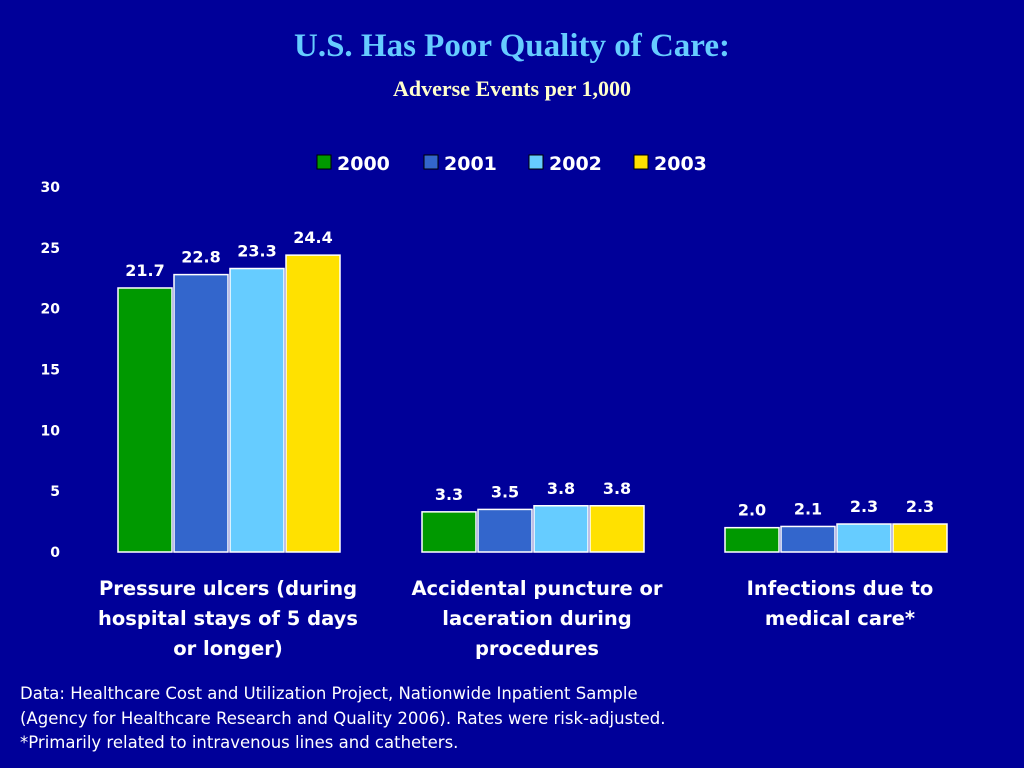 The image size is (1024, 768). I want to click on legend-label: 2001, so click(470, 164).